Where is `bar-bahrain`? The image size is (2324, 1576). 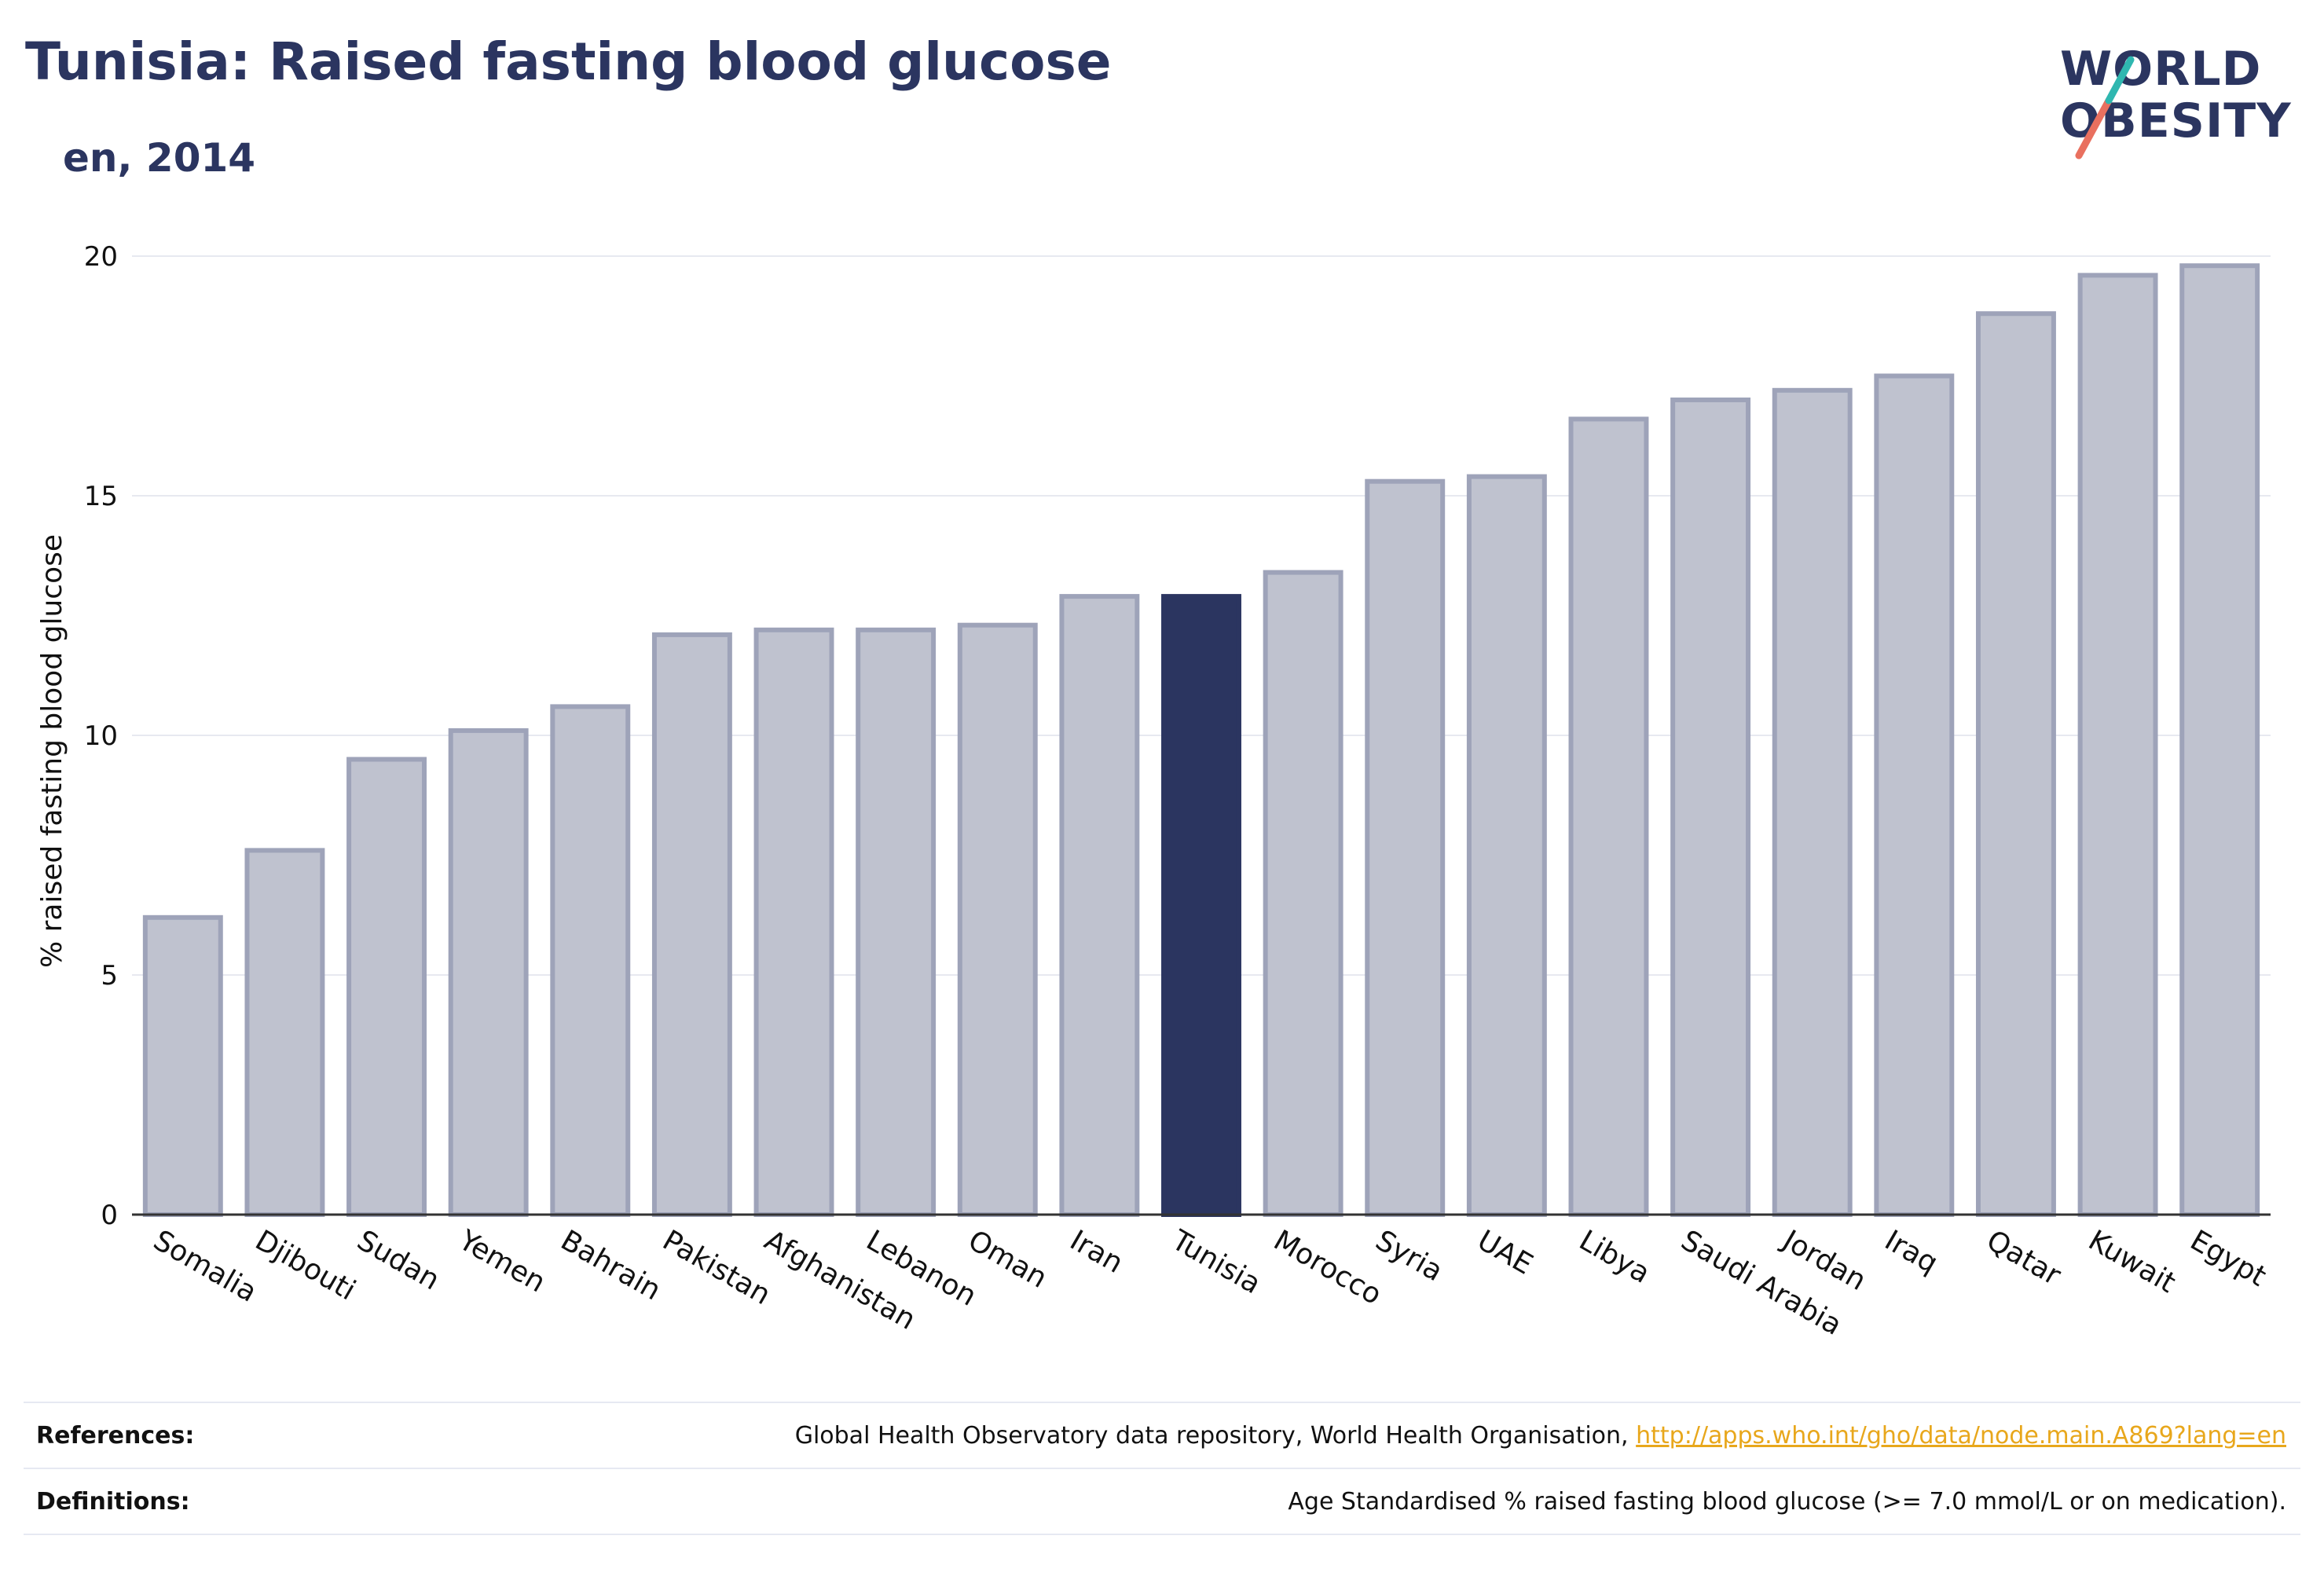 bar-bahrain is located at coordinates (590, 960).